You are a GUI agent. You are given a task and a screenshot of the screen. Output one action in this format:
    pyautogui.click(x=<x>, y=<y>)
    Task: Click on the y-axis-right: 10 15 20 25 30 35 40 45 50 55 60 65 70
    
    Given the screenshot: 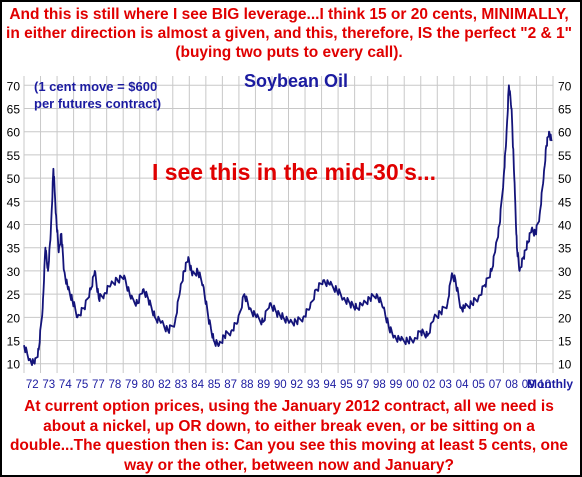 What is the action you would take?
    pyautogui.click(x=565, y=225)
    